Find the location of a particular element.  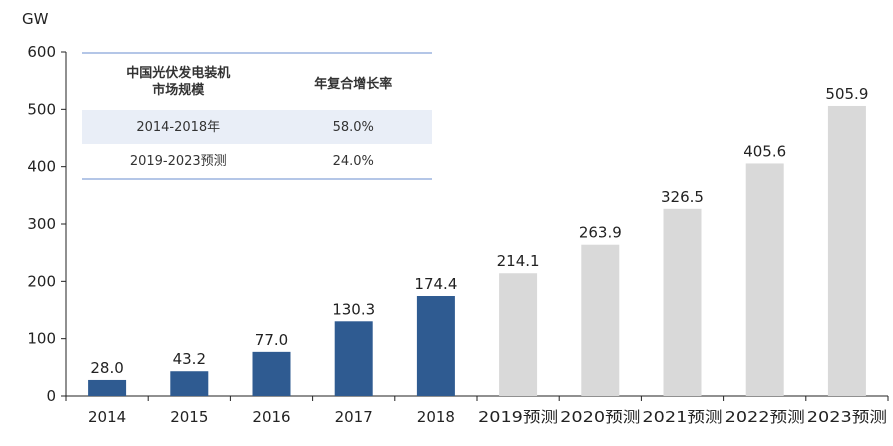

data-label-2014: 28.0 is located at coordinates (106, 368).